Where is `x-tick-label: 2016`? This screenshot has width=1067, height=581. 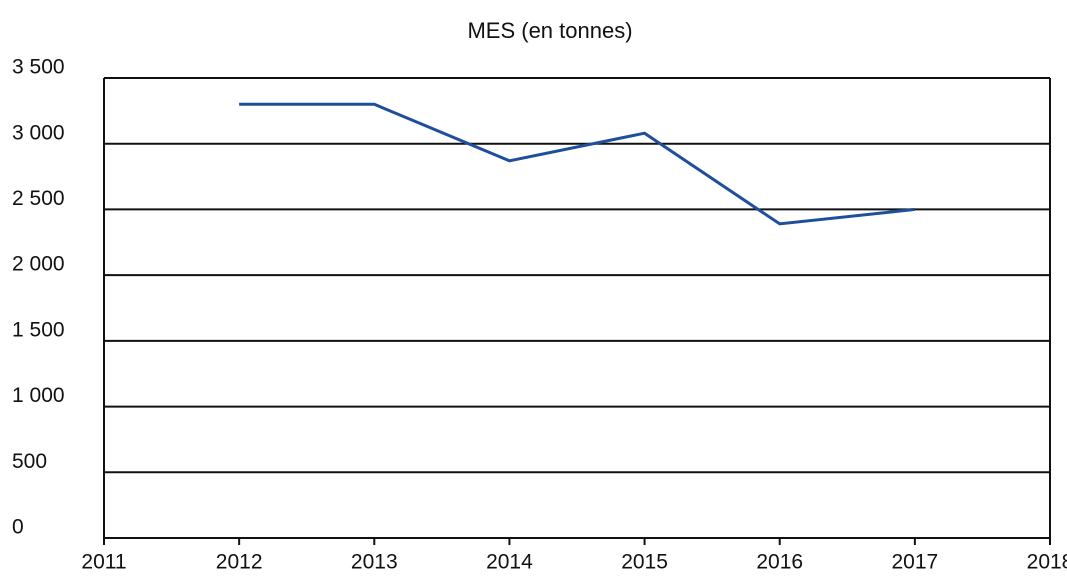
x-tick-label: 2016 is located at coordinates (779, 562).